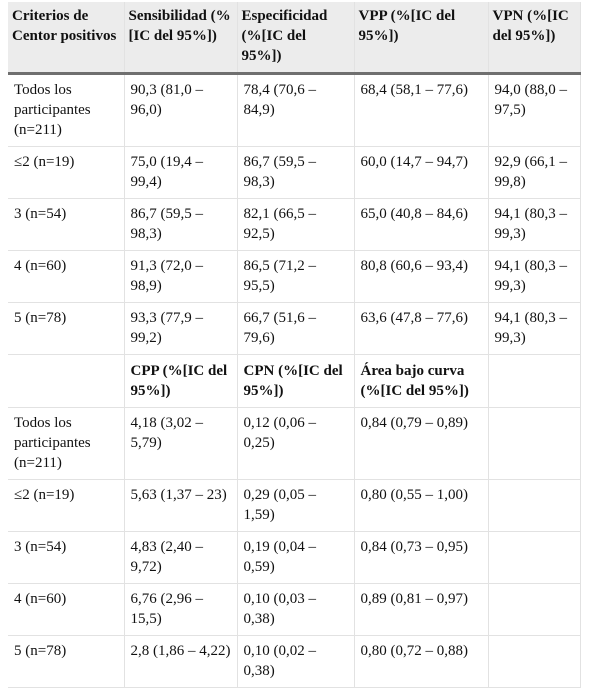 Image resolution: width=590 pixels, height=688 pixels. What do you see at coordinates (421, 609) in the screenshot?
I see `cell-auc: 0,89 (0,81 – 0,97)` at bounding box center [421, 609].